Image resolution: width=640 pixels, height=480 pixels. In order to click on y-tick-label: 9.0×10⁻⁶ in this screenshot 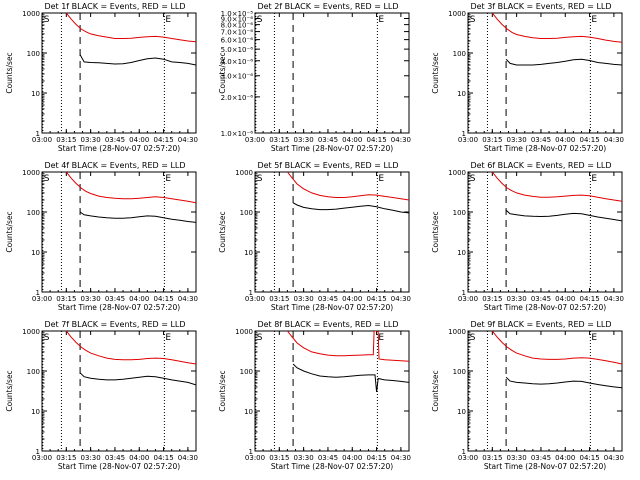, I will do `click(237, 19)`.